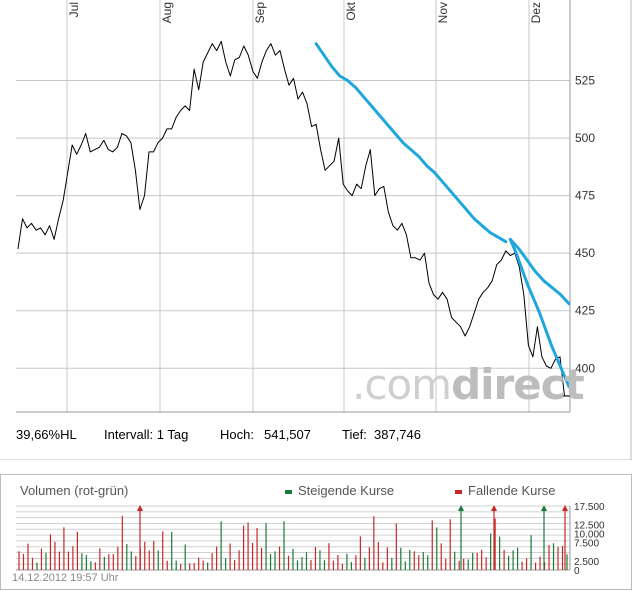 Image resolution: width=632 pixels, height=590 pixels. Describe the element at coordinates (589, 534) in the screenshot. I see `volume-y-tick-label: 10.000` at that location.